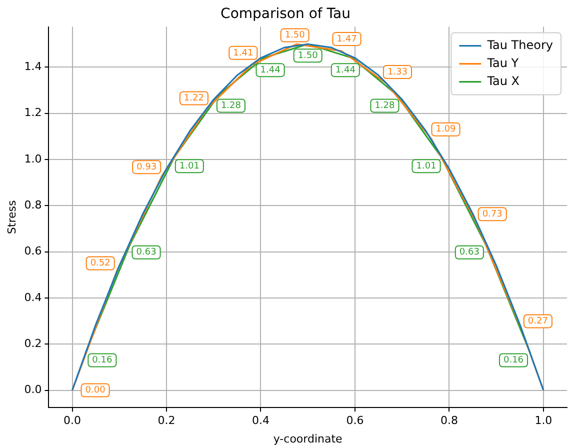  What do you see at coordinates (346, 39) in the screenshot?
I see `data-label: 1.47` at bounding box center [346, 39].